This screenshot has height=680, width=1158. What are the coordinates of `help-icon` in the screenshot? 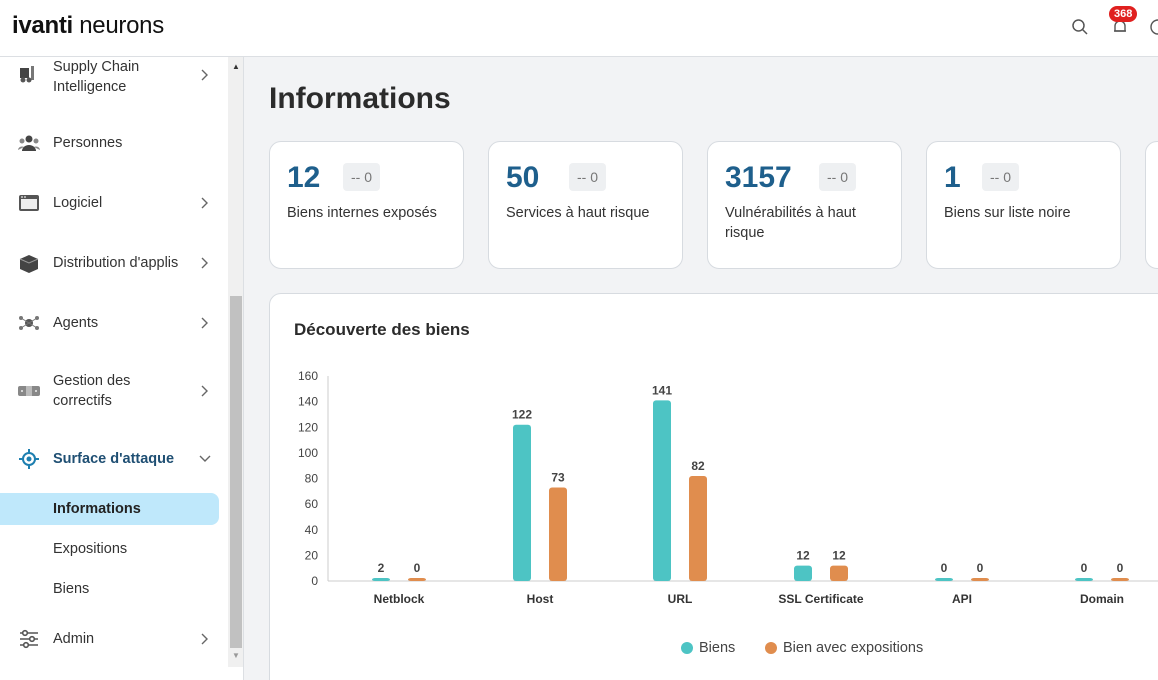 It's located at (1152, 27).